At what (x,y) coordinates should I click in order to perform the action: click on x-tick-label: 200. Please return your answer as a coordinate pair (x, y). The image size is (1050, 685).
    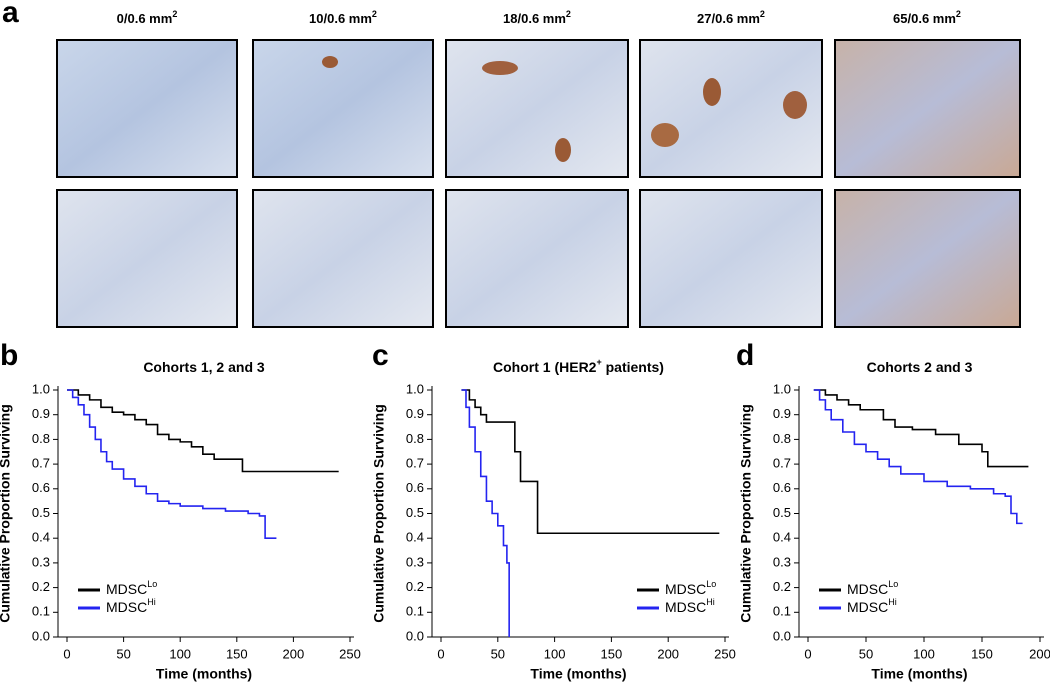
    Looking at the image, I should click on (668, 653).